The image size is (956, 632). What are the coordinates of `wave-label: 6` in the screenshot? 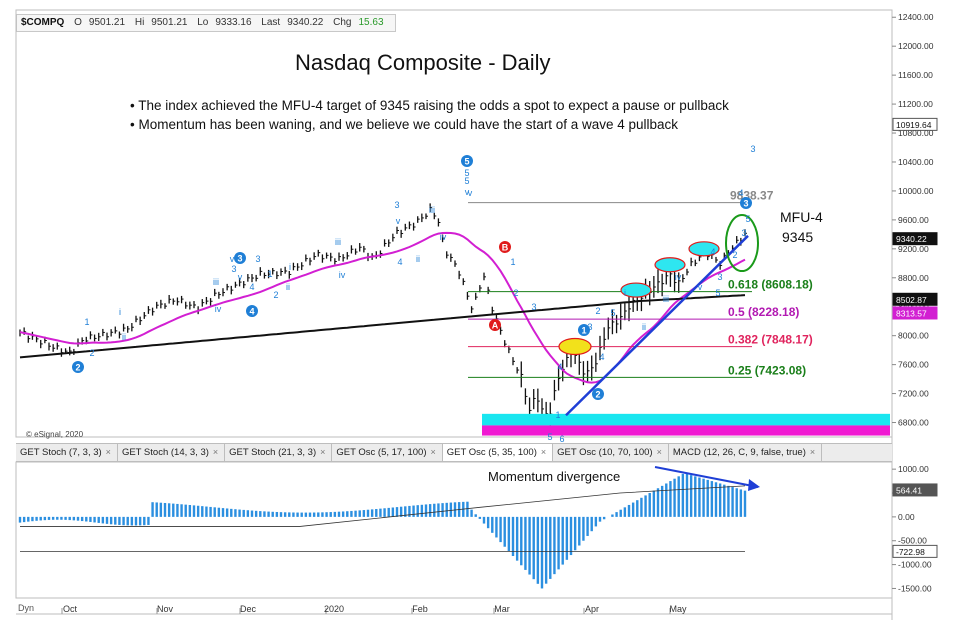 It's located at (561, 439).